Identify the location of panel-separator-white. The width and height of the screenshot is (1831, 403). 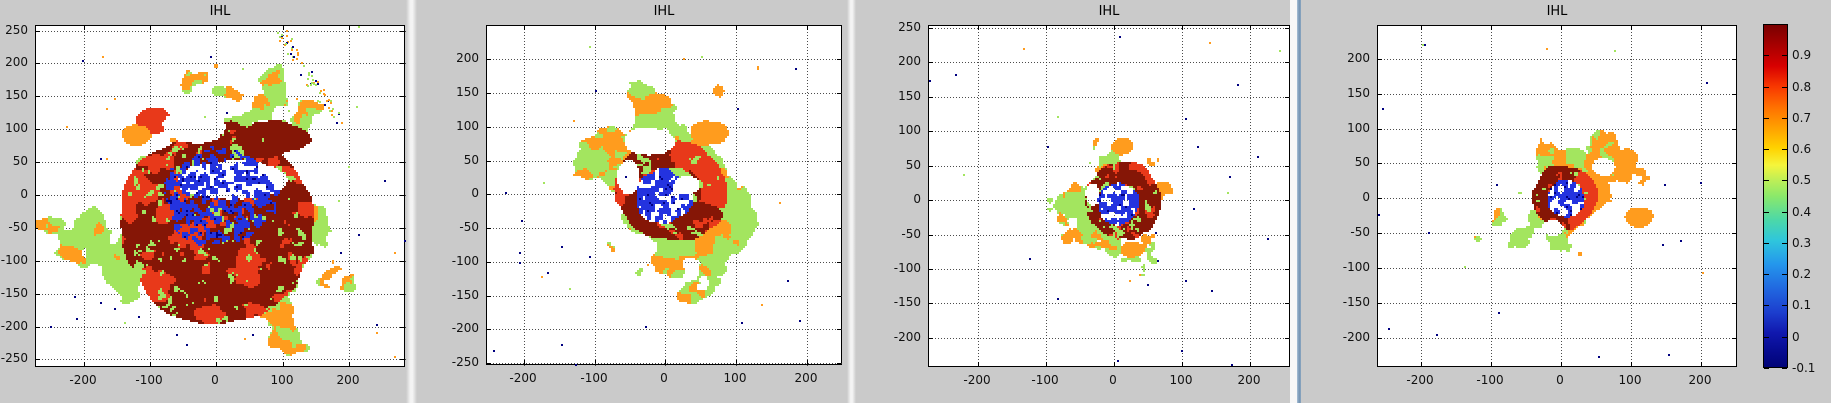
(1293, 201).